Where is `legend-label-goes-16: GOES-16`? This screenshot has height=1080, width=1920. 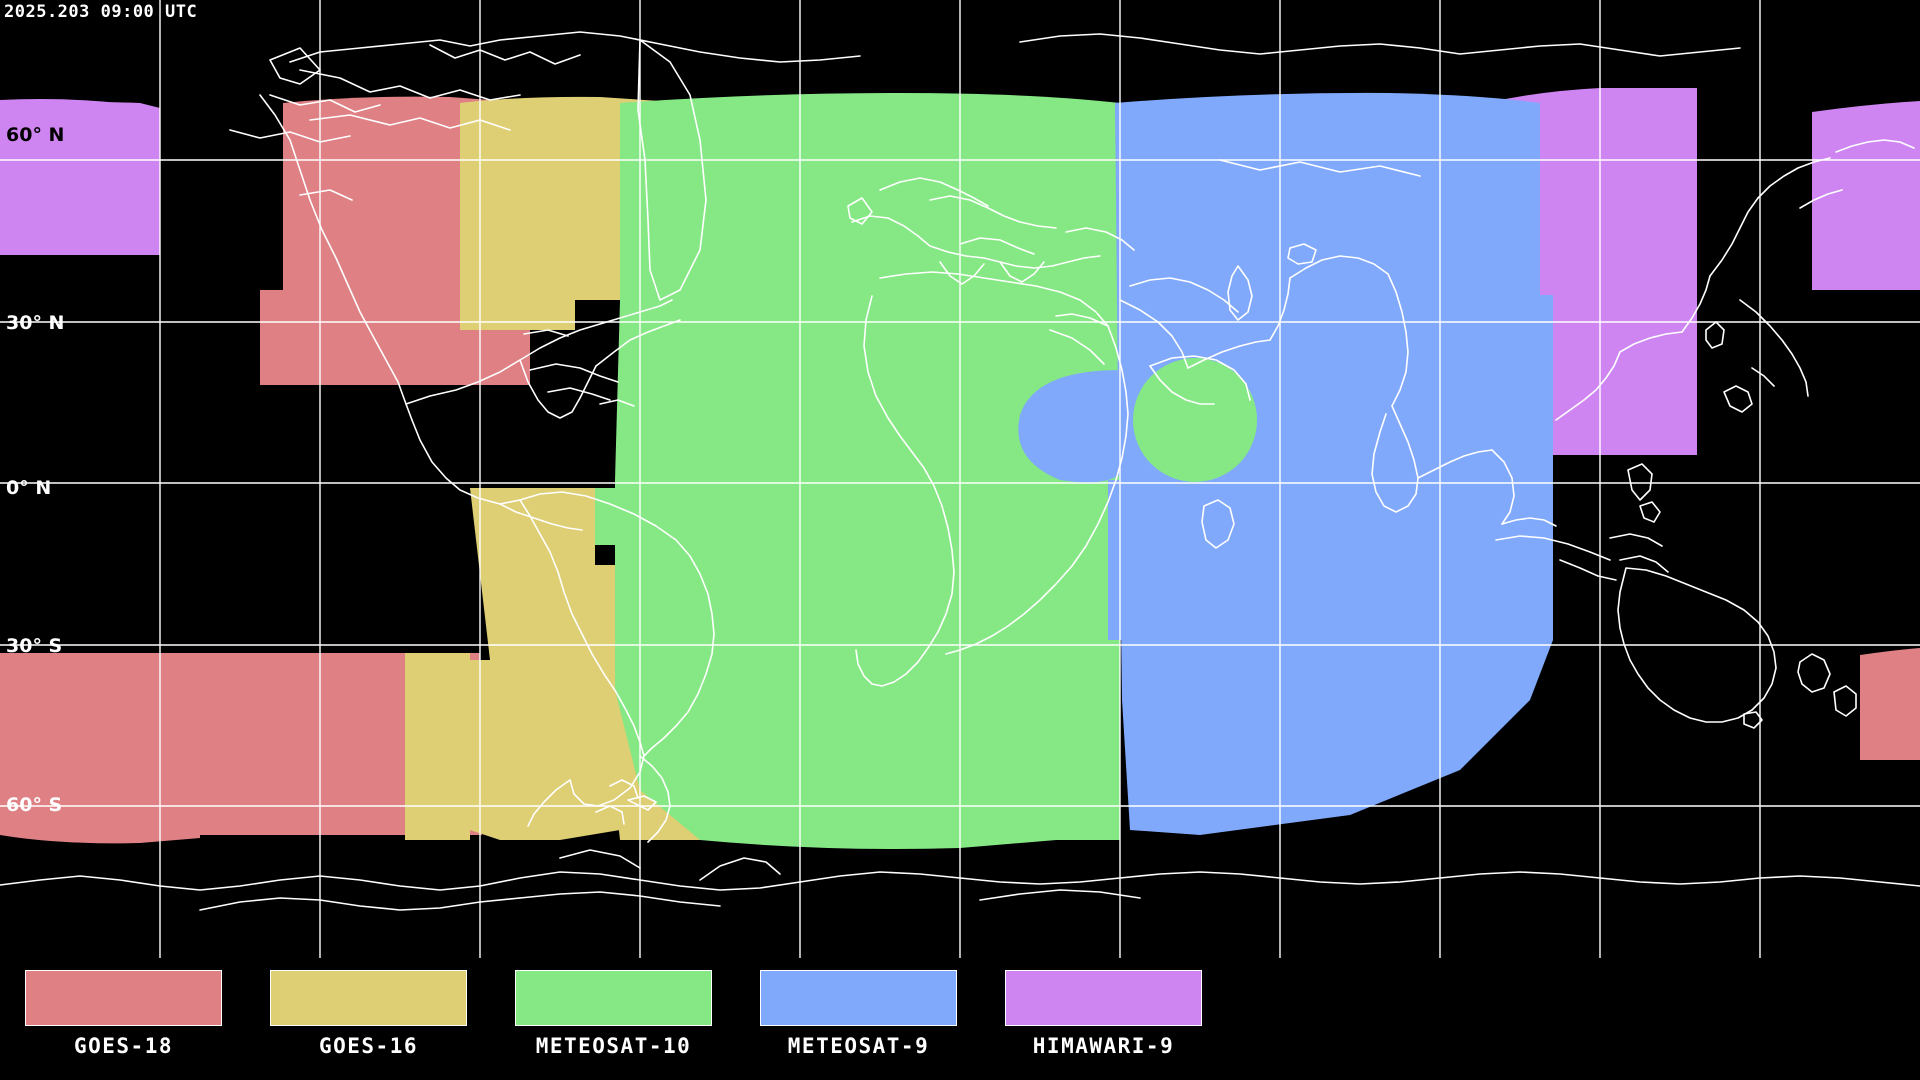 legend-label-goes-16: GOES-16 is located at coordinates (368, 1046).